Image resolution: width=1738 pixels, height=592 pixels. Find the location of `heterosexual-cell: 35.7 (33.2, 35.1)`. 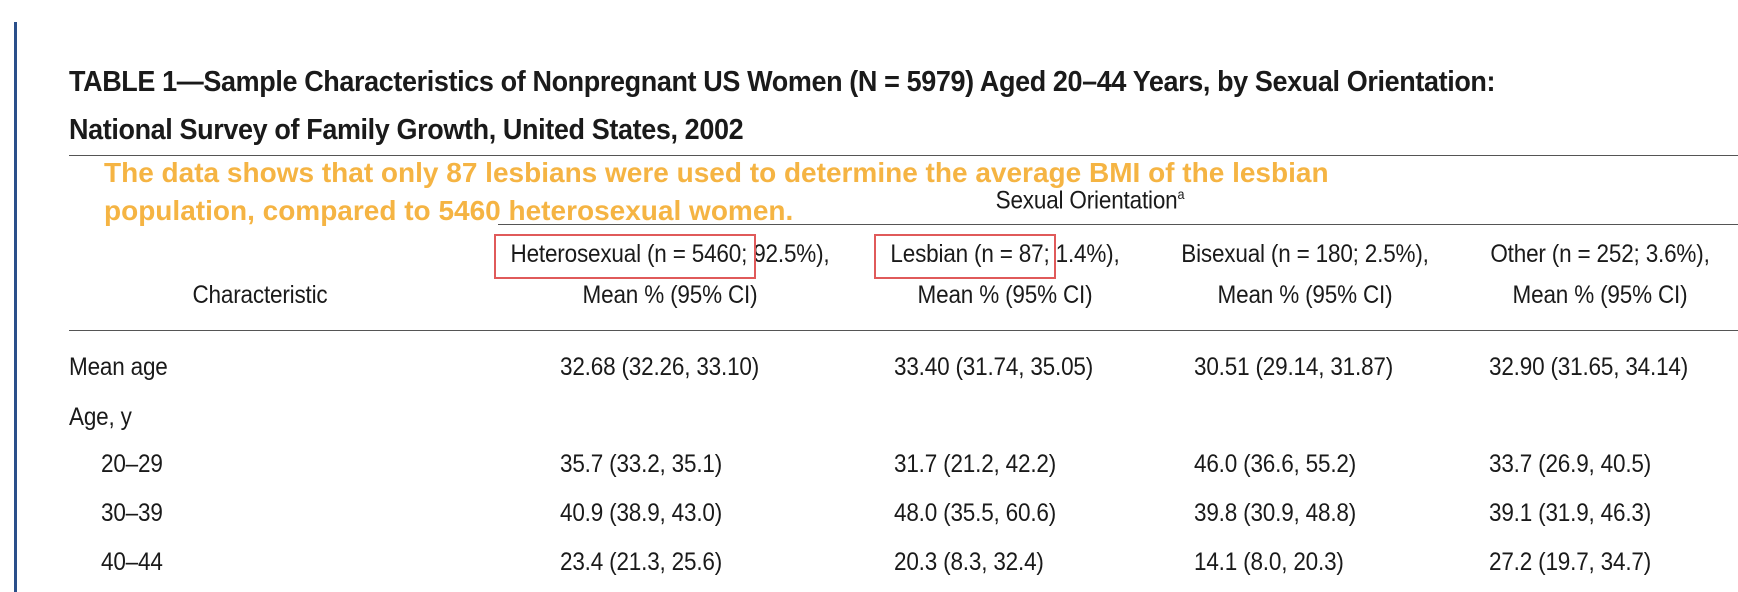

heterosexual-cell: 35.7 (33.2, 35.1) is located at coordinates (641, 464).